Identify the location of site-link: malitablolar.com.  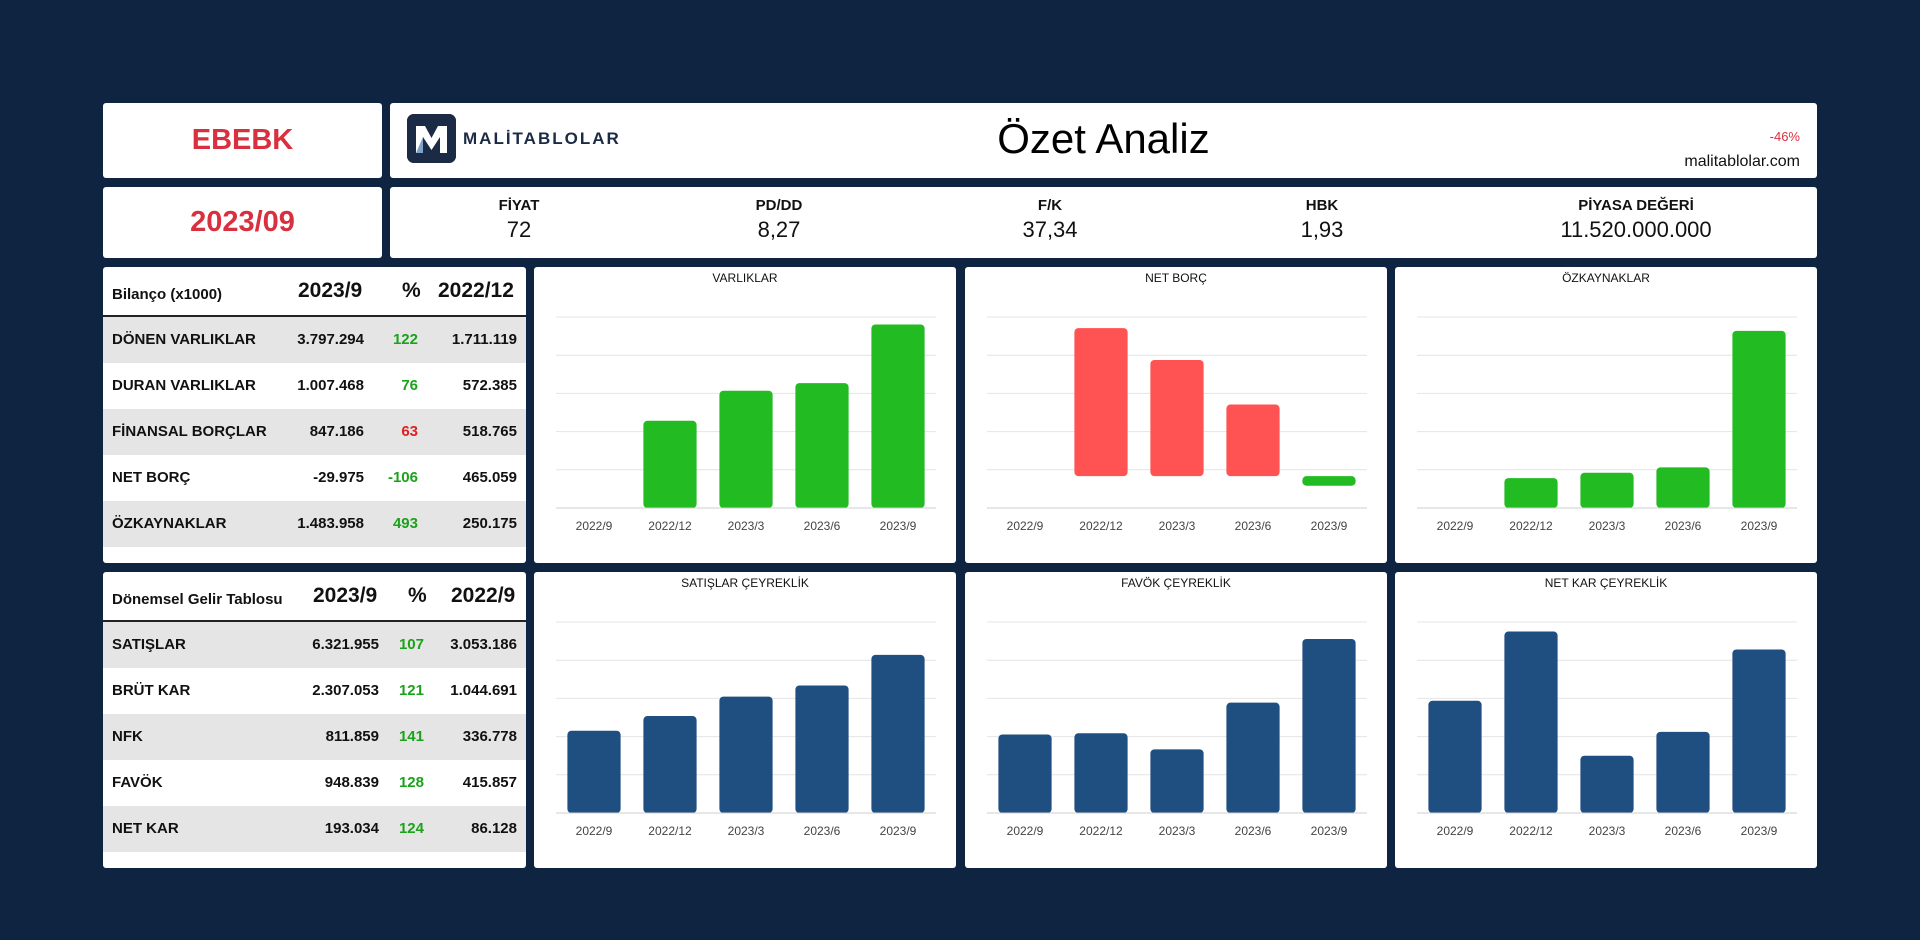
(1742, 161).